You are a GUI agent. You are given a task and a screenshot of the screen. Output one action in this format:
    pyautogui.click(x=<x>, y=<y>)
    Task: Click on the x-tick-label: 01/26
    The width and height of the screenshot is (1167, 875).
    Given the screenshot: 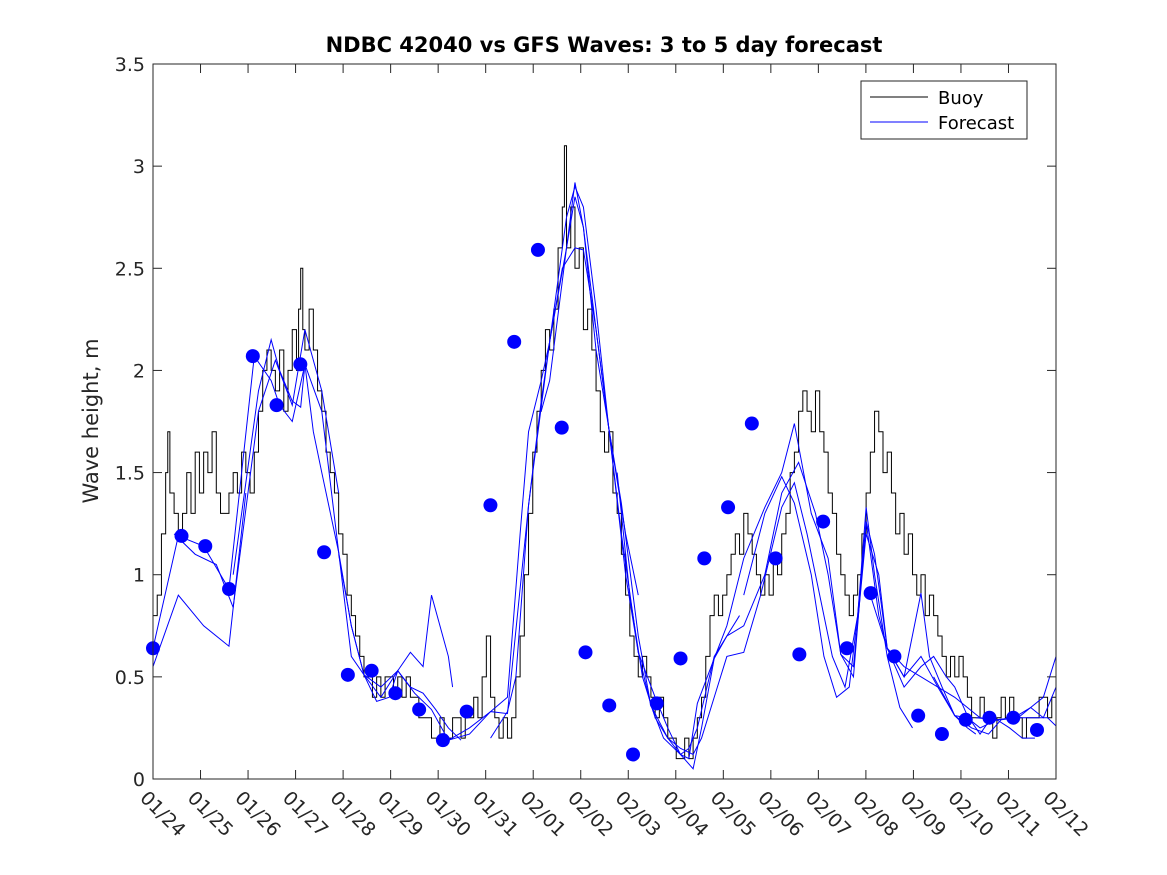 What is the action you would take?
    pyautogui.click(x=258, y=814)
    